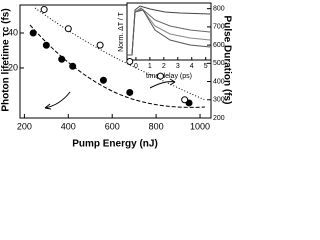  I want to click on y-axis-label: Photon lifetime τc (fs), so click(6, 59).